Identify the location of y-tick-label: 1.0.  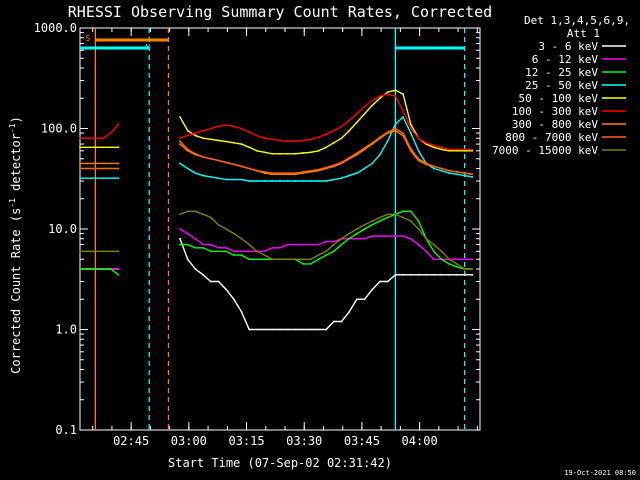
(66, 330).